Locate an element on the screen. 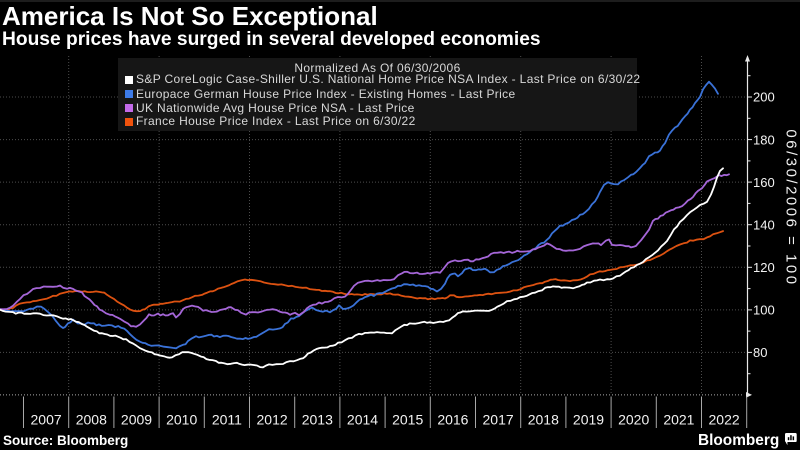 This screenshot has width=800, height=450. svg-text: 160 is located at coordinates (764, 182).